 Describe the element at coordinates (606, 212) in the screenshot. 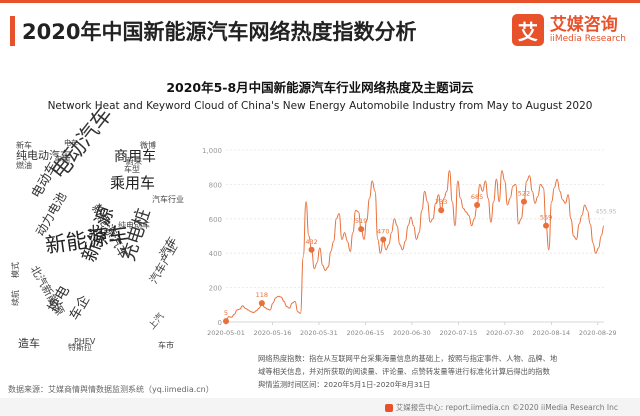

I see `last-value-label: 455.95` at that location.